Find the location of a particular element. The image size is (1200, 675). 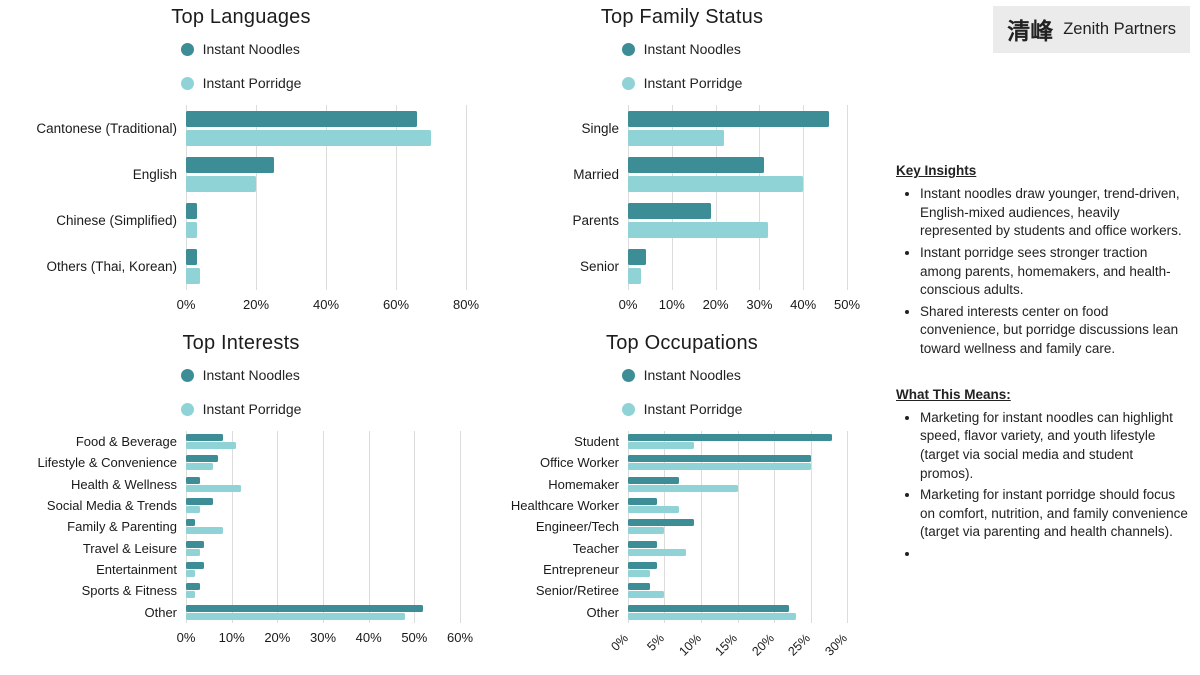

category-label: Senior is located at coordinates (599, 267).